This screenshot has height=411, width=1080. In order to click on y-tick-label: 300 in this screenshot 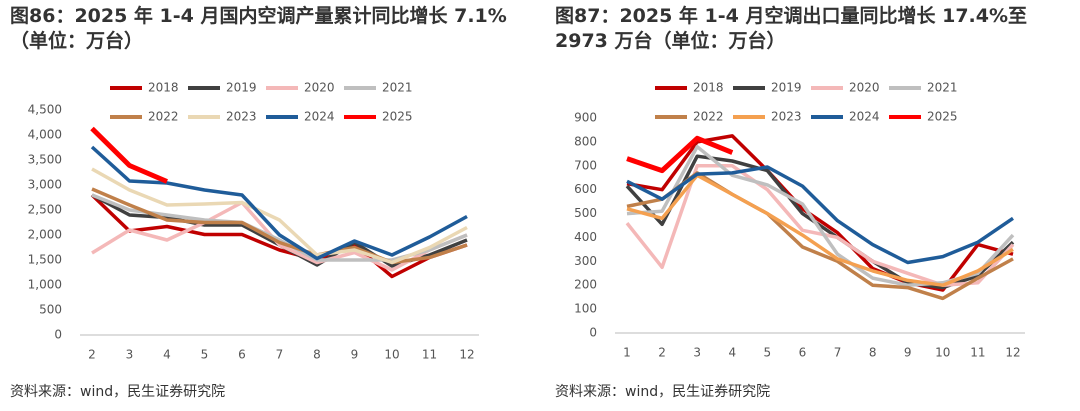, I will do `click(585, 261)`.